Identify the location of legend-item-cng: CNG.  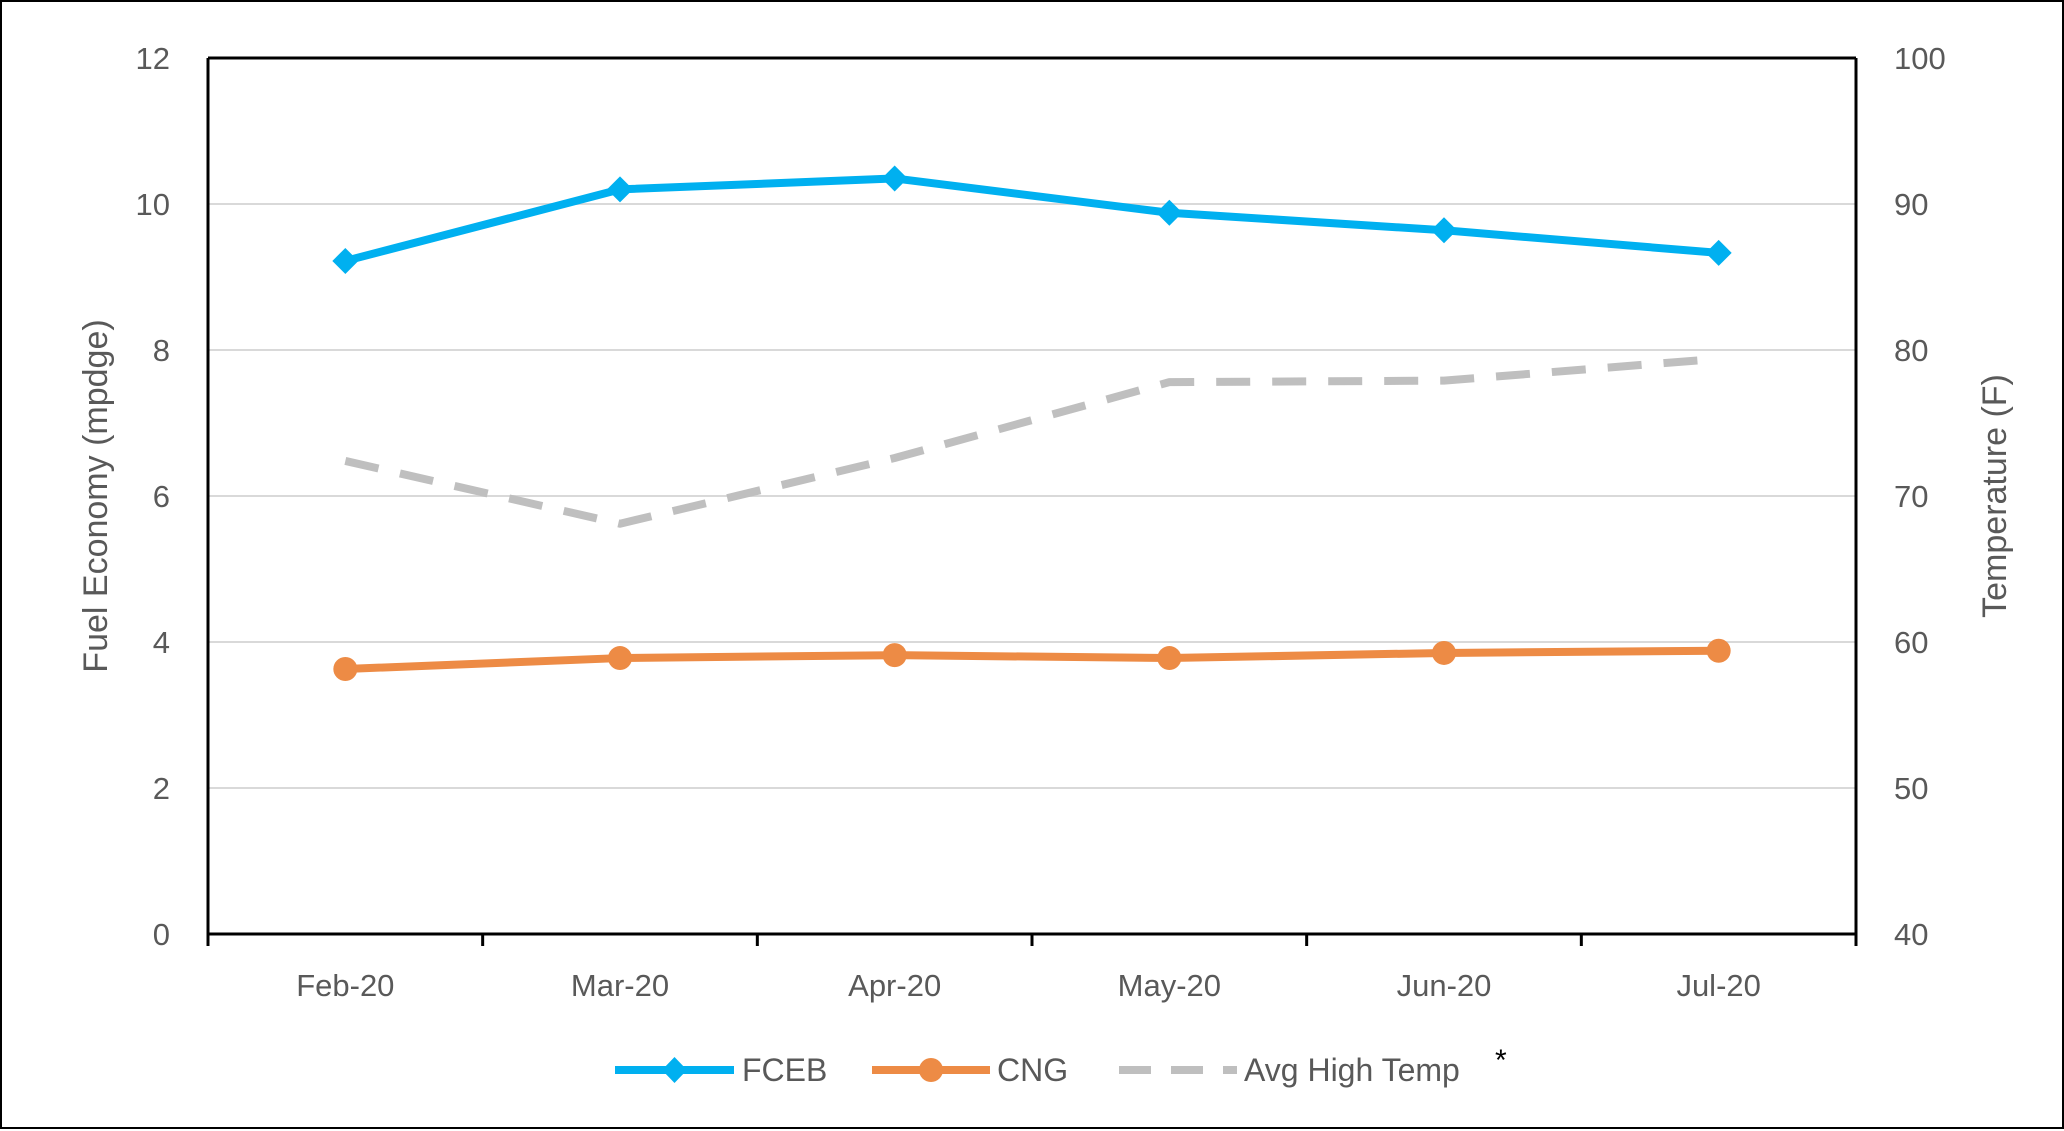
(970, 1070).